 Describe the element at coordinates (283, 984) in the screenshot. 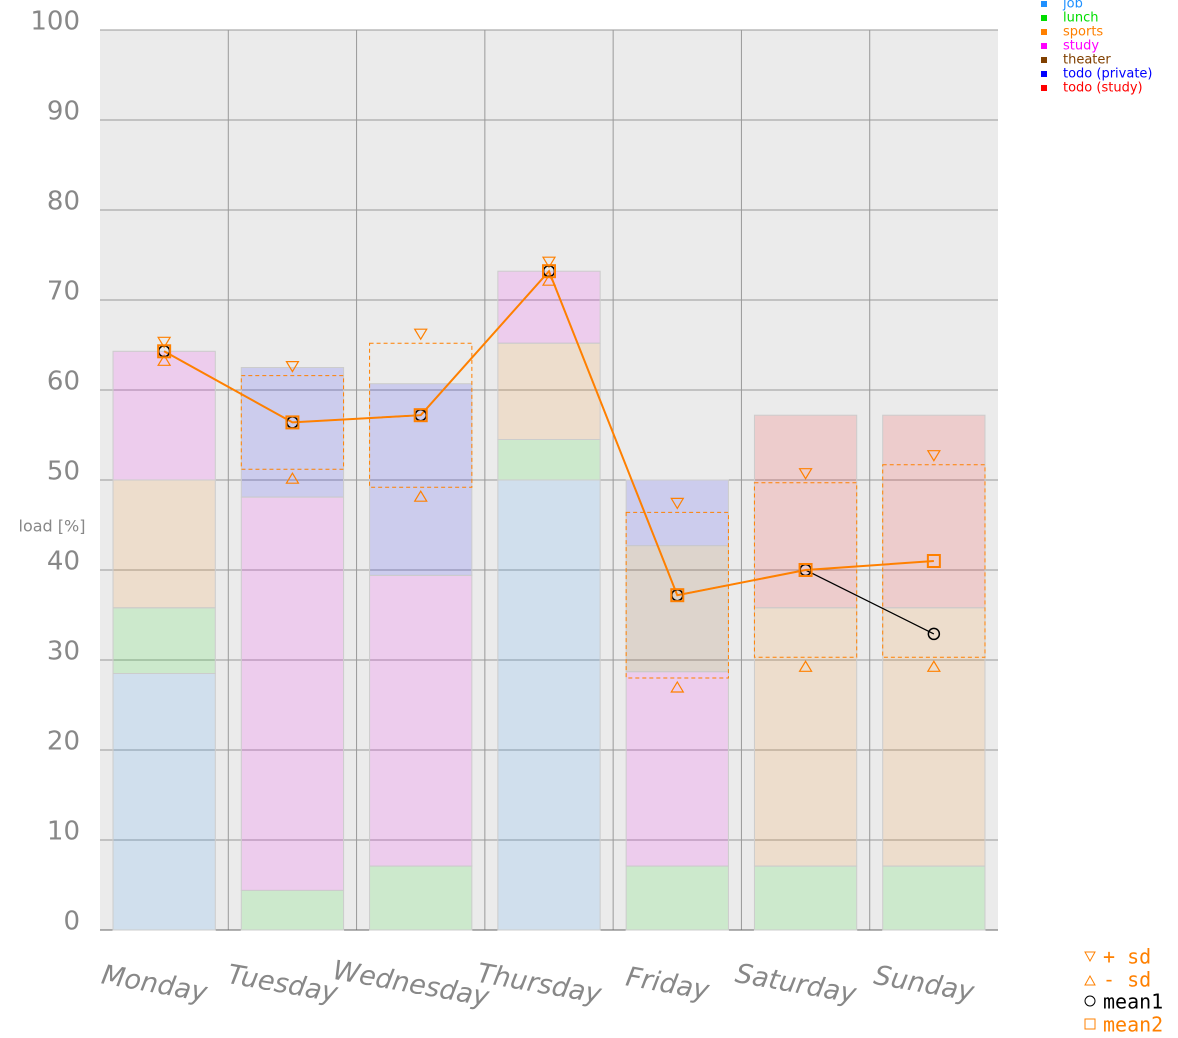

I see `x-tick-label: Tuesday` at that location.